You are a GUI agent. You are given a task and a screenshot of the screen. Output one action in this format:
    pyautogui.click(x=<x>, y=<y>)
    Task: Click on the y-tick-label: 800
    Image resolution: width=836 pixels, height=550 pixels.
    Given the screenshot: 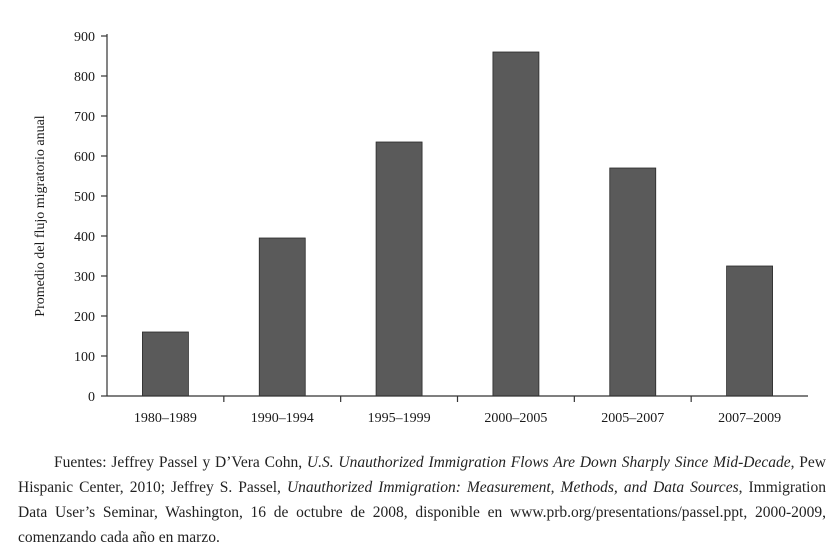 What is the action you would take?
    pyautogui.click(x=84, y=77)
    